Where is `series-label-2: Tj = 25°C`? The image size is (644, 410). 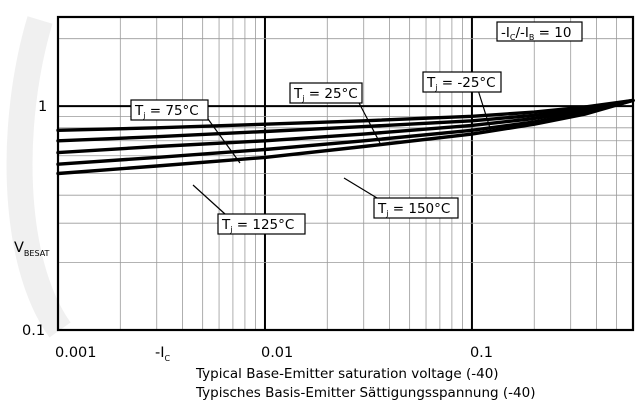
series-label-2: Tj = 25°C is located at coordinates (325, 94).